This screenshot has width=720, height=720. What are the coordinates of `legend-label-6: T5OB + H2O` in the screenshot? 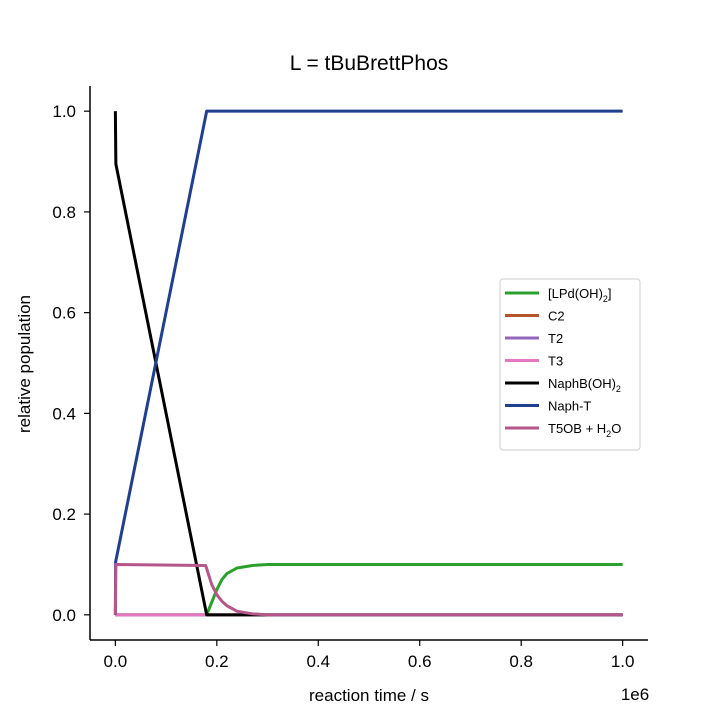 It's located at (584, 430).